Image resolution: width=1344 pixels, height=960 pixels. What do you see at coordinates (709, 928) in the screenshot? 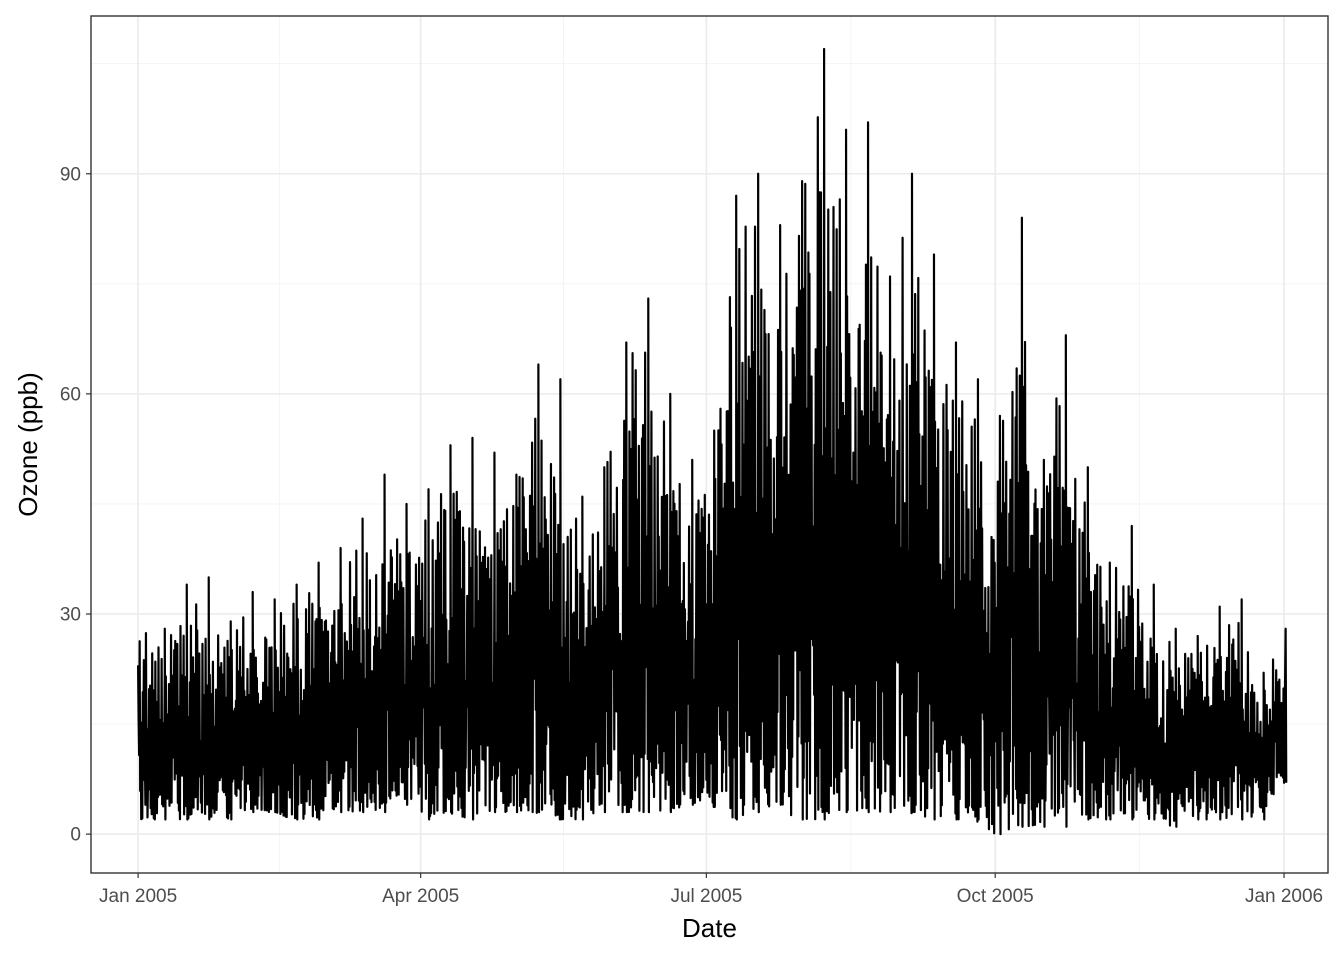
I see `x-axis-title: Date` at bounding box center [709, 928].